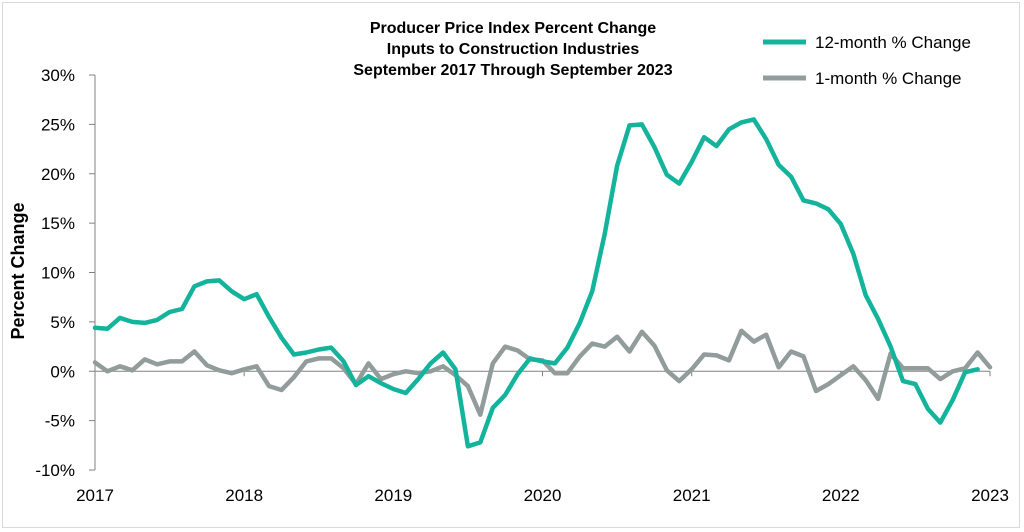 The height and width of the screenshot is (532, 1024). What do you see at coordinates (18, 270) in the screenshot?
I see `y-axis-label: Percent Change` at bounding box center [18, 270].